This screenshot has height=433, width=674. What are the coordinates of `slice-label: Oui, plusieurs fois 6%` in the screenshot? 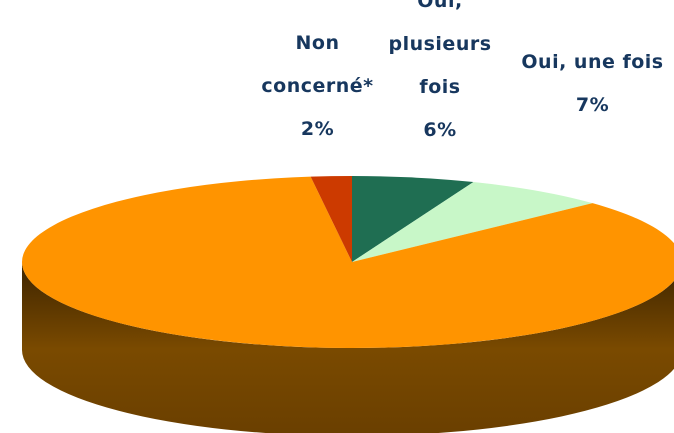 It's located at (440, 76).